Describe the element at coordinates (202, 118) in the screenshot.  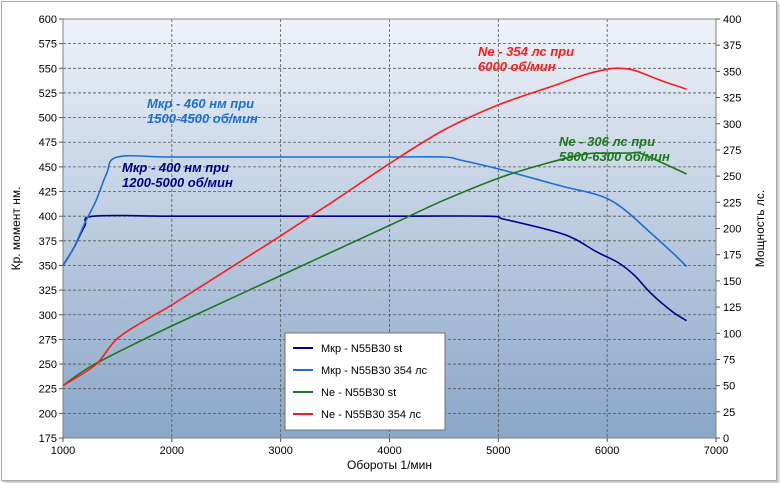
I see `annotation-line: 1500-4500 об/мин` at that location.